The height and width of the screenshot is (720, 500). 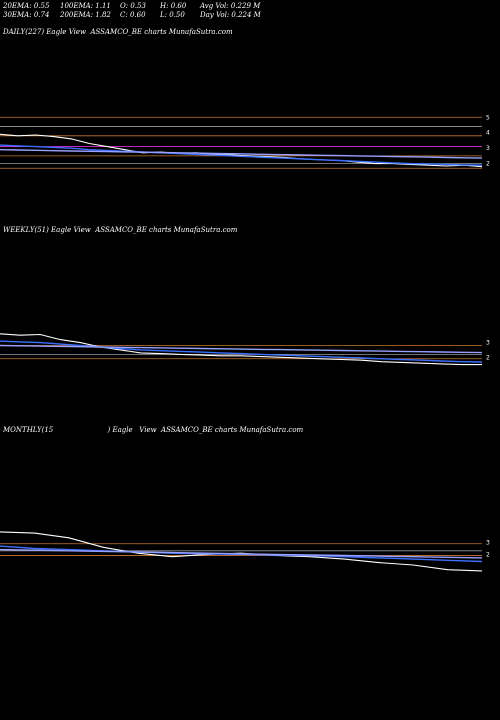 What do you see at coordinates (230, 6) in the screenshot?
I see `avg-vol-stat: Avg Vol: 0.229 M` at bounding box center [230, 6].